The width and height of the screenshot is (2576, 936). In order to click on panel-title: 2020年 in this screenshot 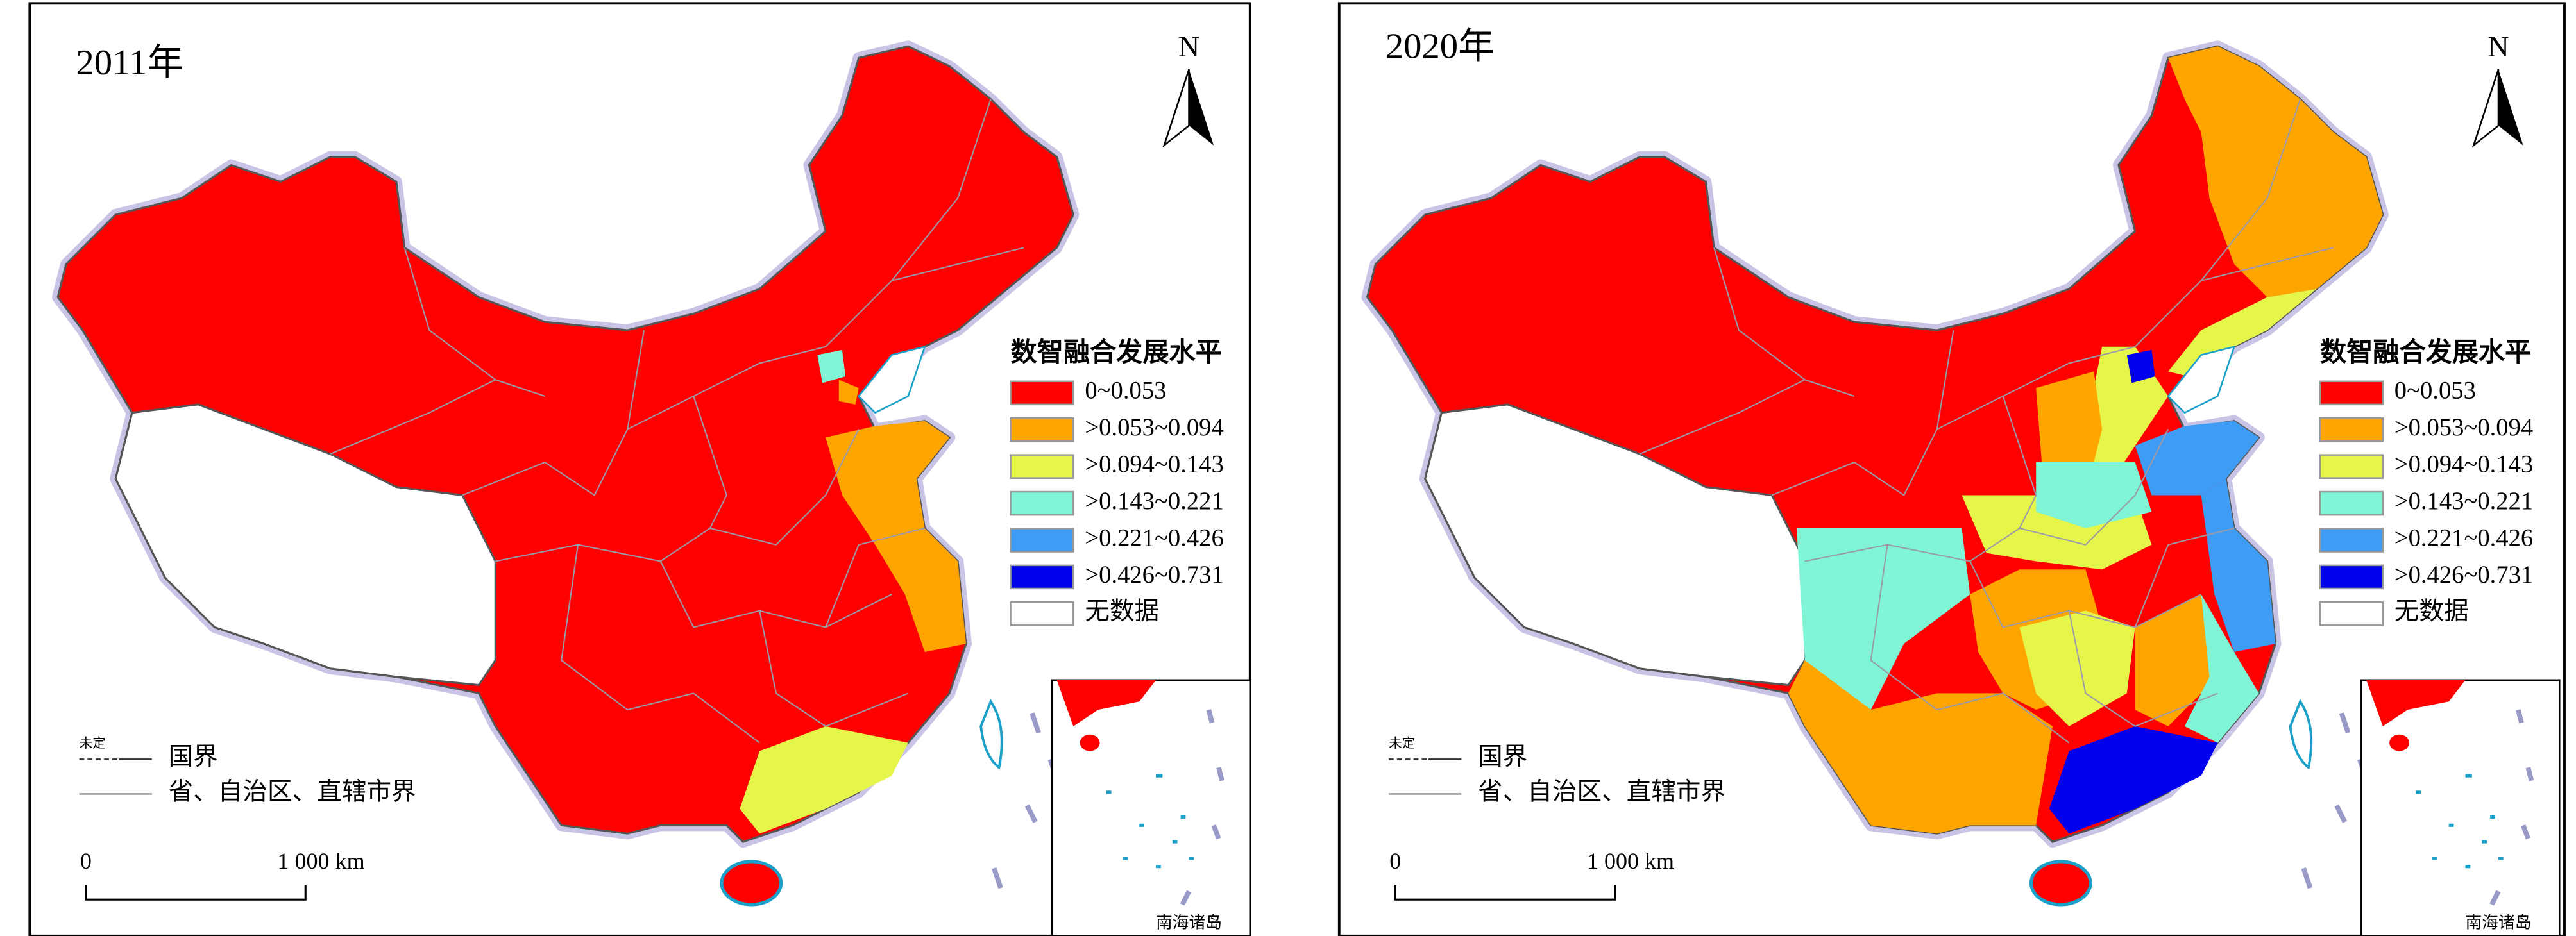, I will do `click(1440, 46)`.